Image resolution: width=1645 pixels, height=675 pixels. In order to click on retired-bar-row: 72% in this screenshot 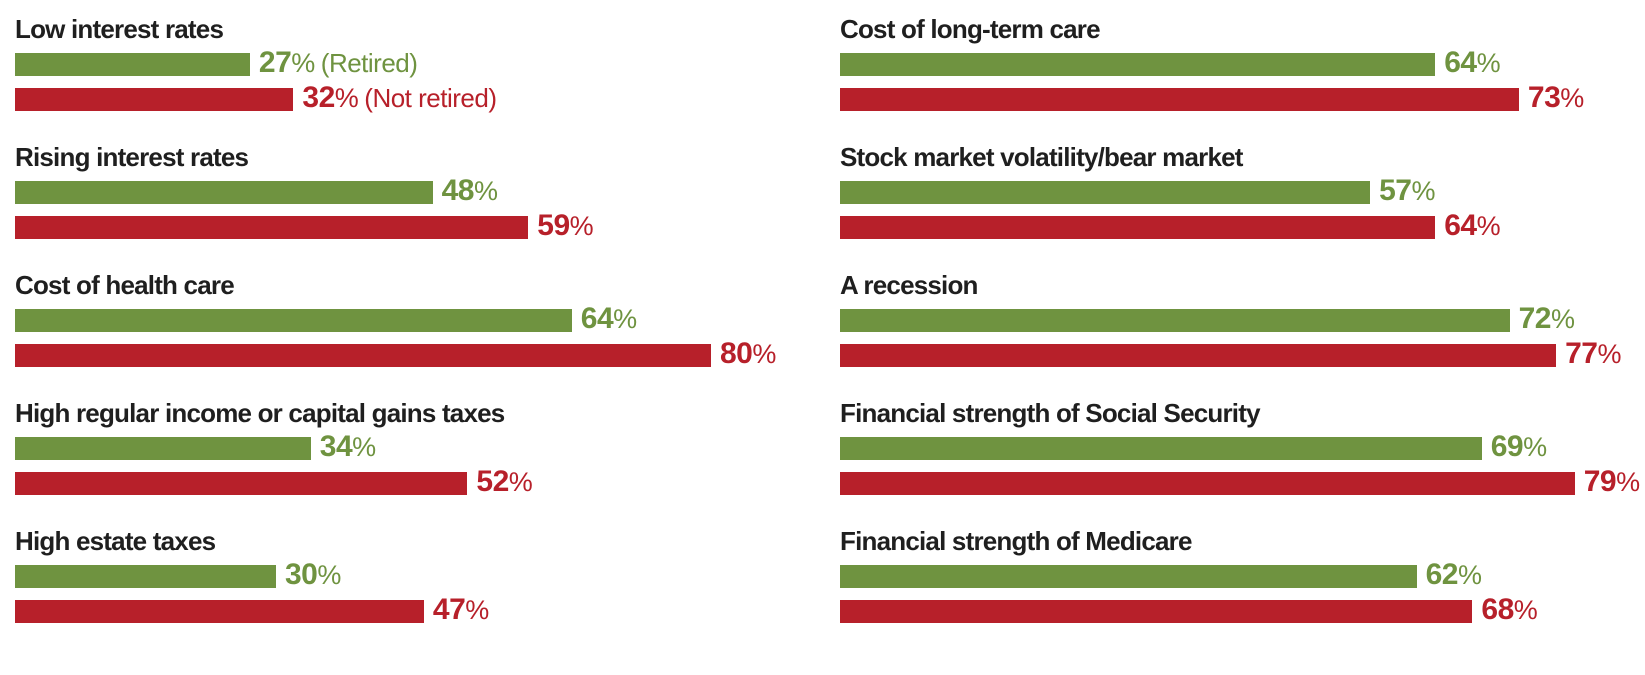, I will do `click(1242, 318)`.